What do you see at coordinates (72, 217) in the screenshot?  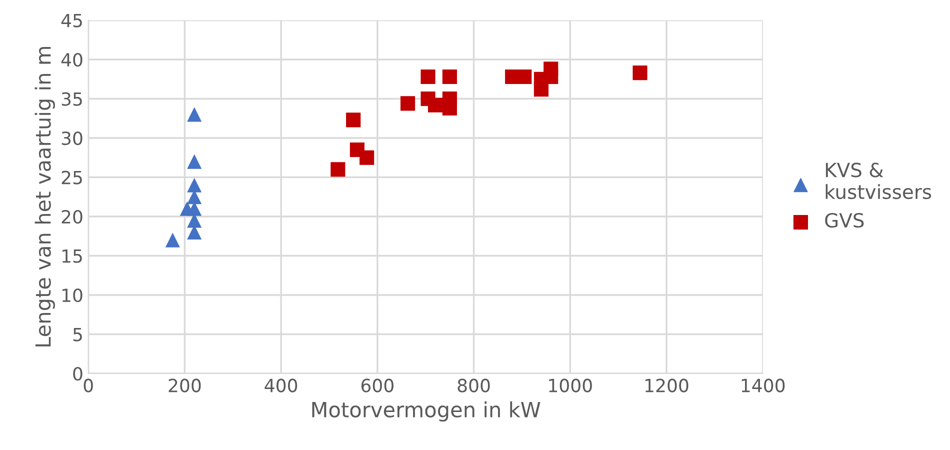 I see `y-tick-label: 20` at bounding box center [72, 217].